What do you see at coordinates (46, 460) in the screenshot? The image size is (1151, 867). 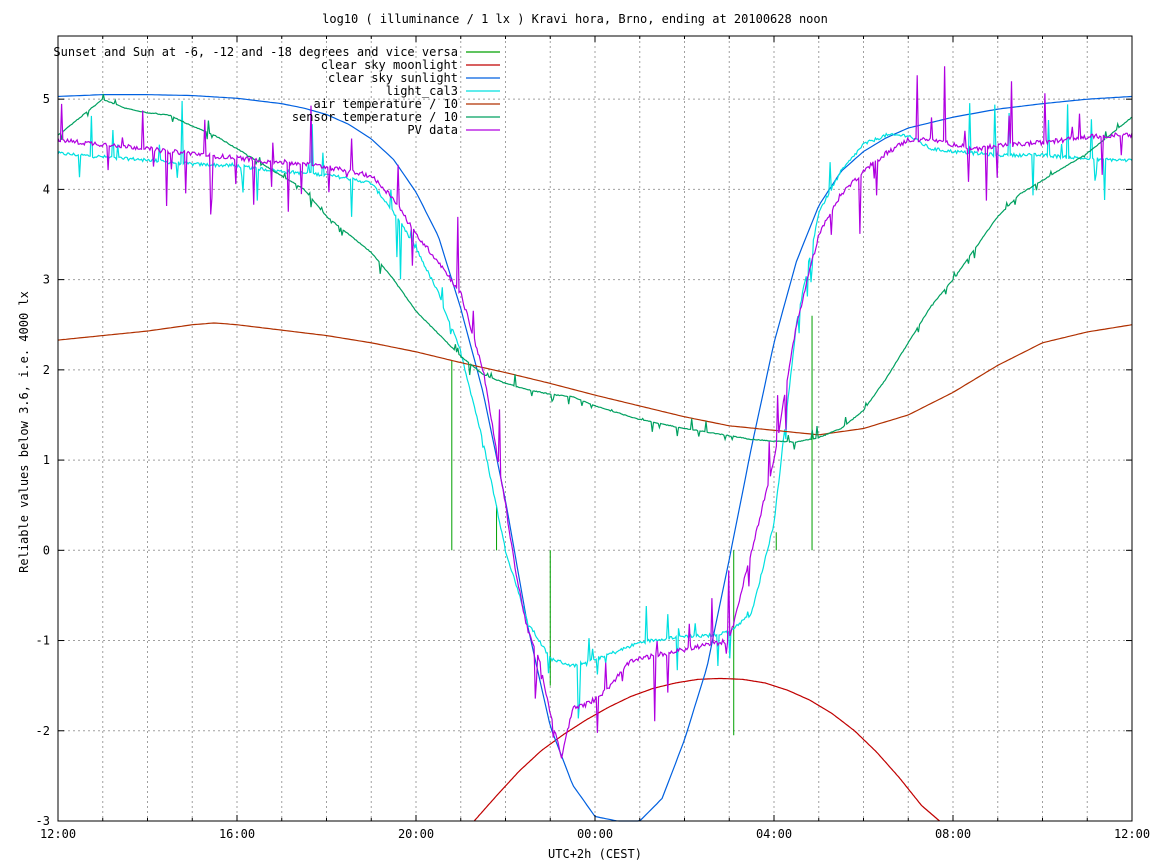 I see `y-tick-label: 1` at bounding box center [46, 460].